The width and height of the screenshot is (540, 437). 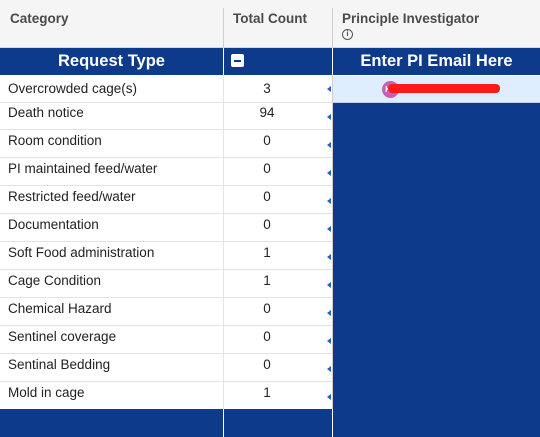 I want to click on column-header-principle-investigator: Principle Investigator, so click(x=411, y=18).